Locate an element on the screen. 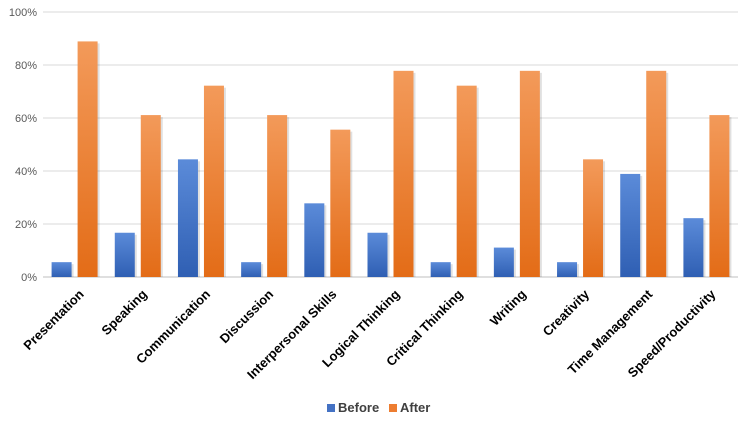  x-category-label: Speaking is located at coordinates (124, 312).